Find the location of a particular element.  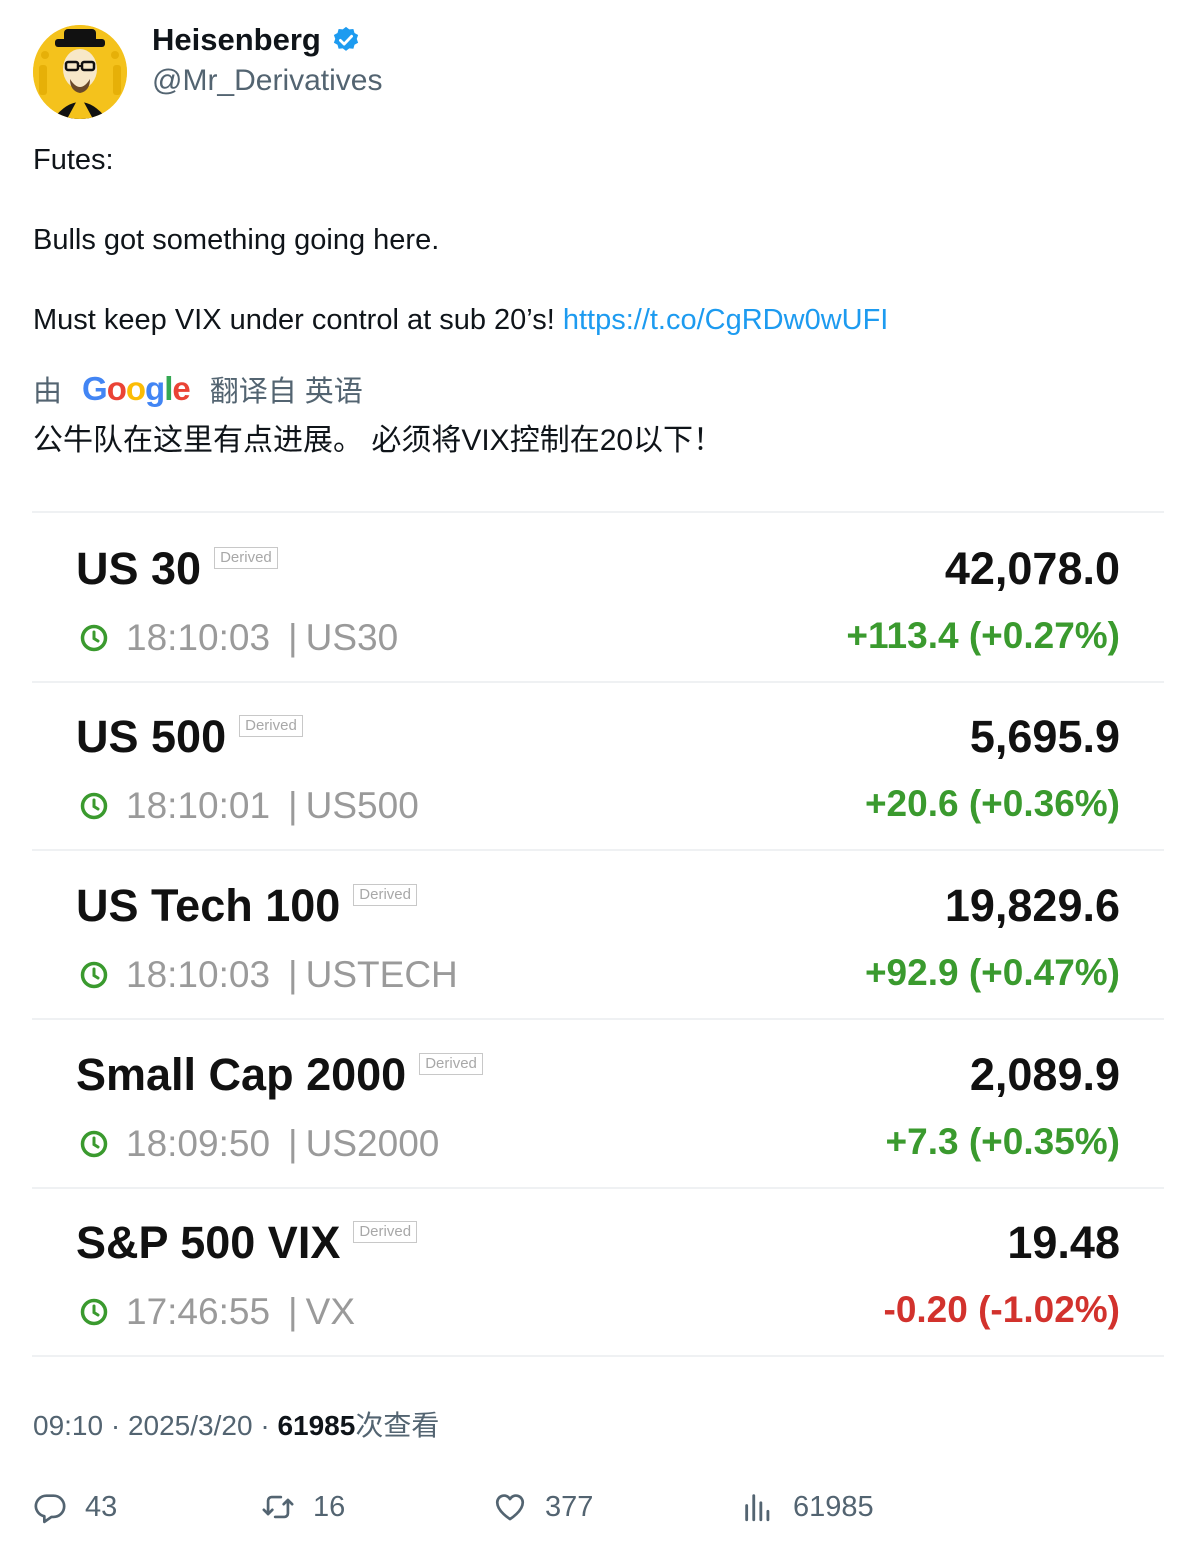

quote-subline: 18:10:03 | USTECH is located at coordinates (269, 975).